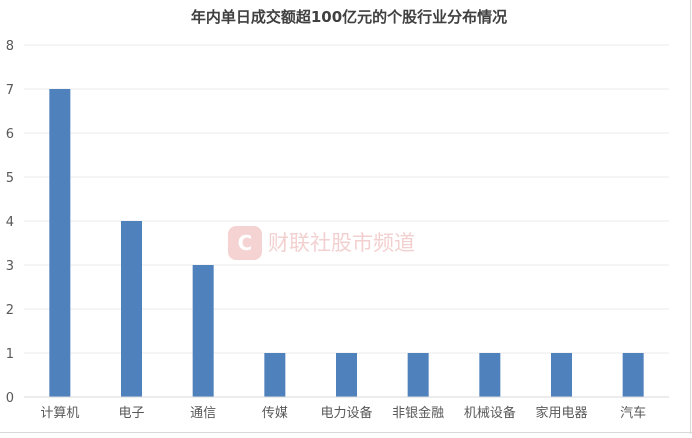 The image size is (692, 438). I want to click on x-tick-label: 家用电器, so click(561, 413).